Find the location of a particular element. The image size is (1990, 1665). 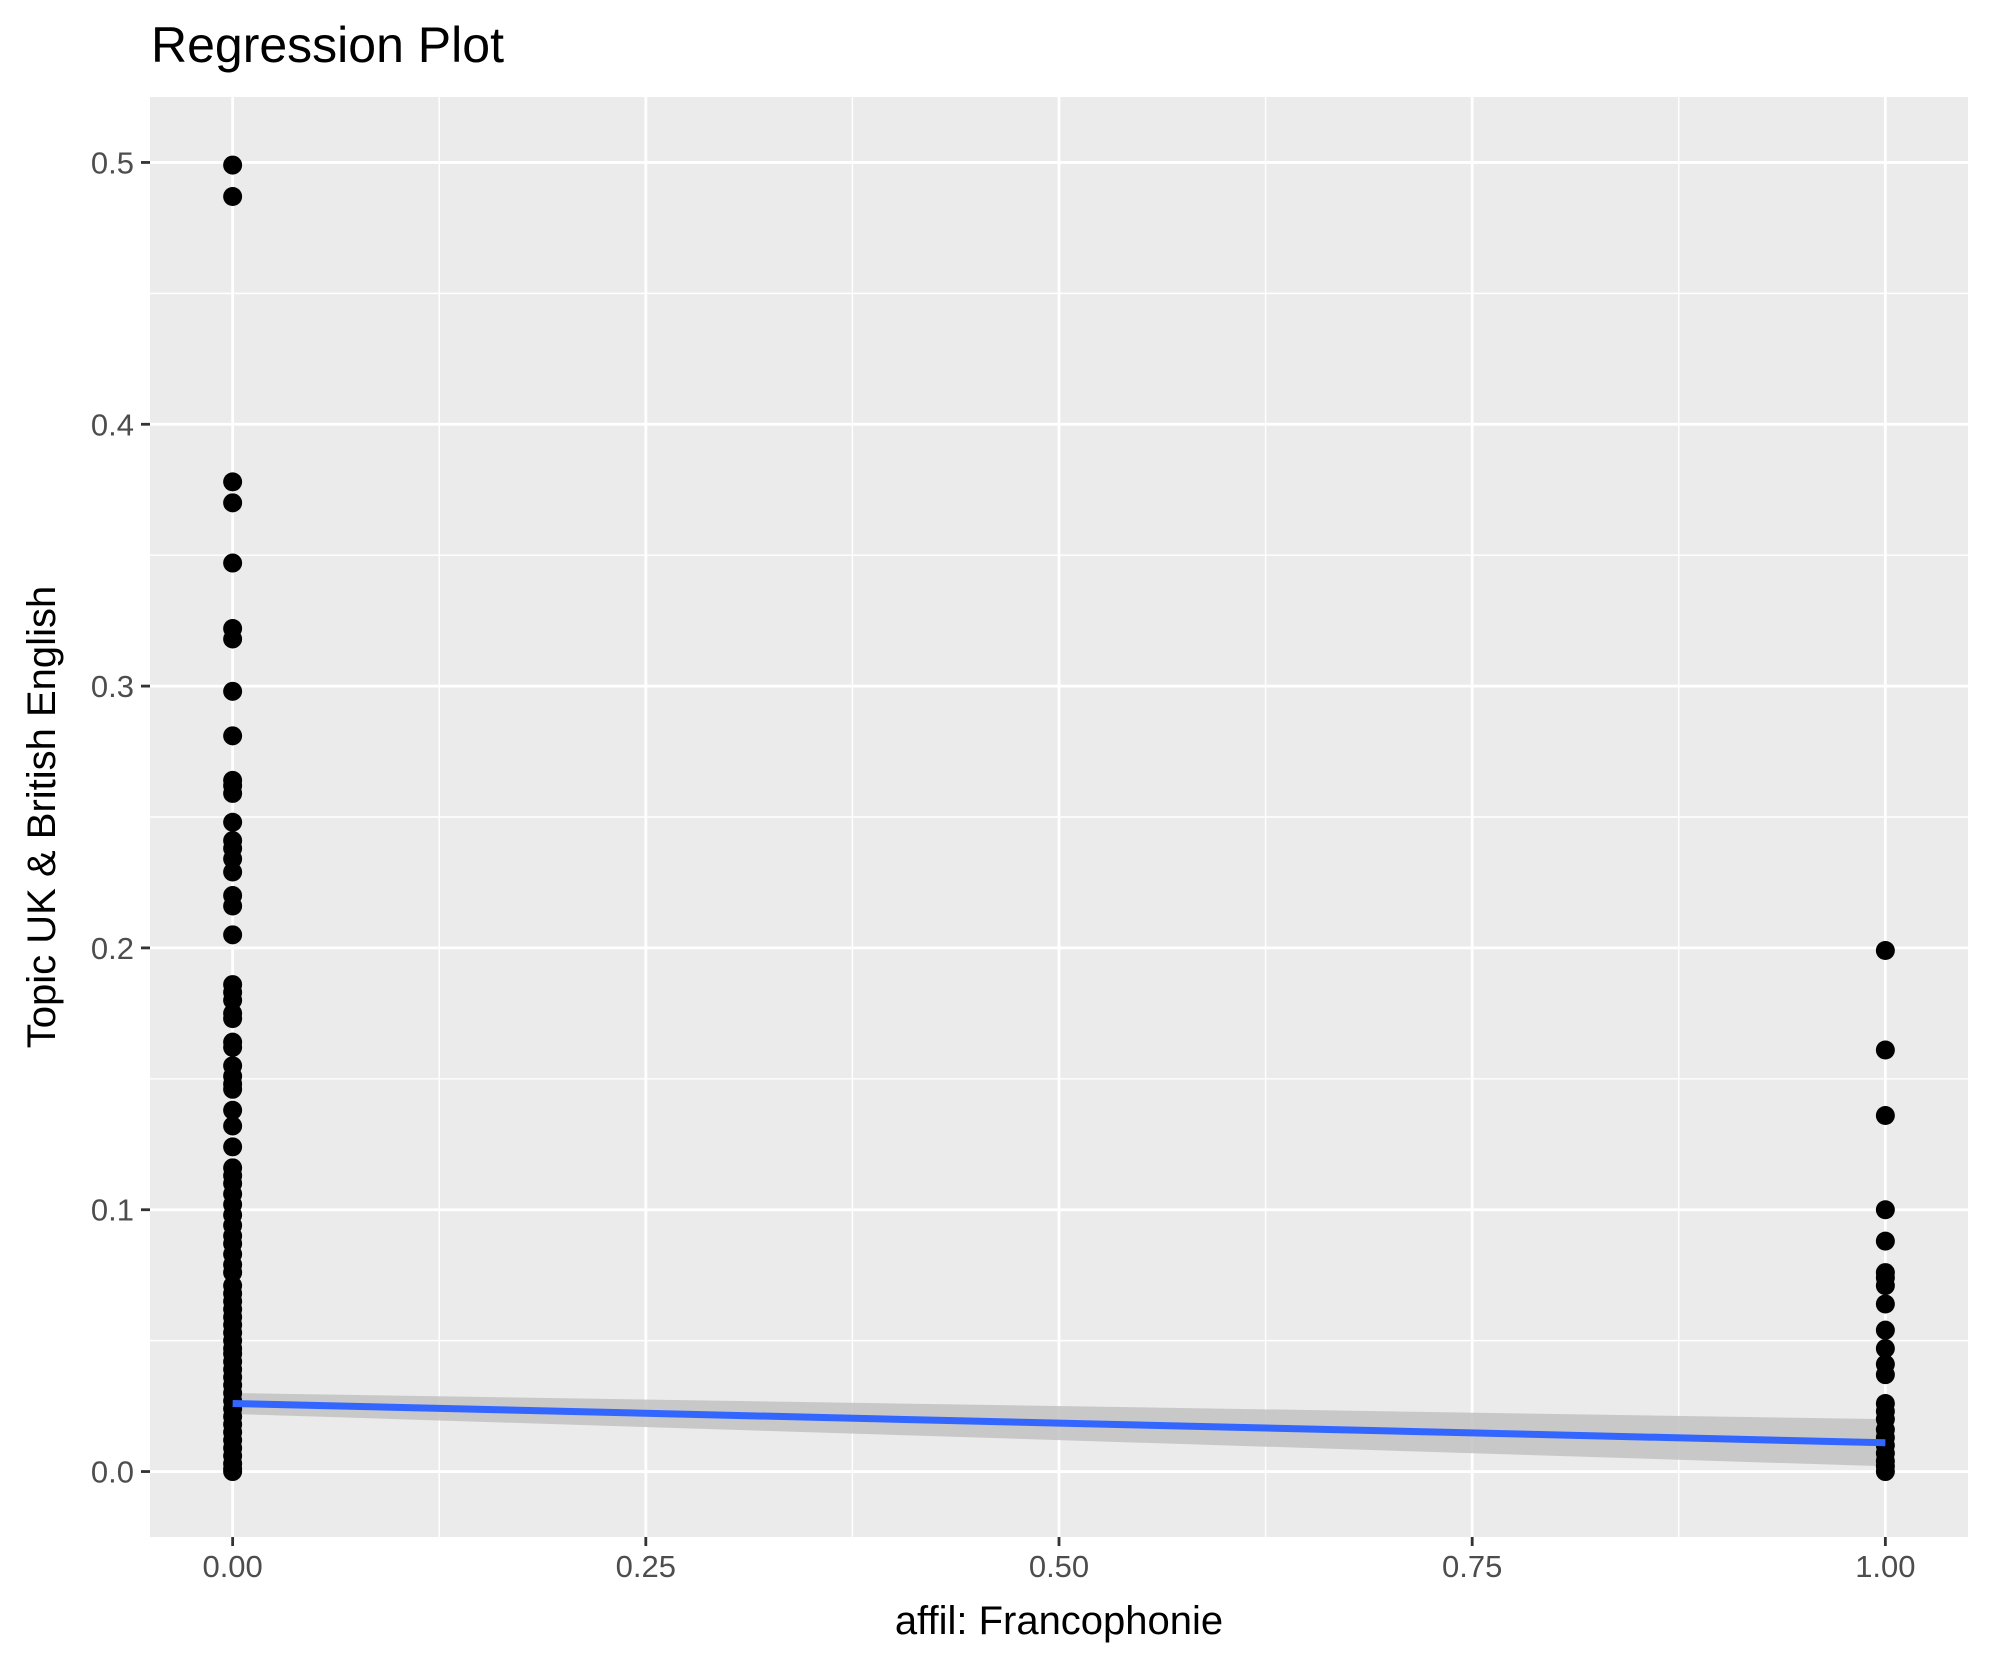

x-axis: 0.00 0.25 0.50 0.75 1.00 is located at coordinates (1059, 1560).